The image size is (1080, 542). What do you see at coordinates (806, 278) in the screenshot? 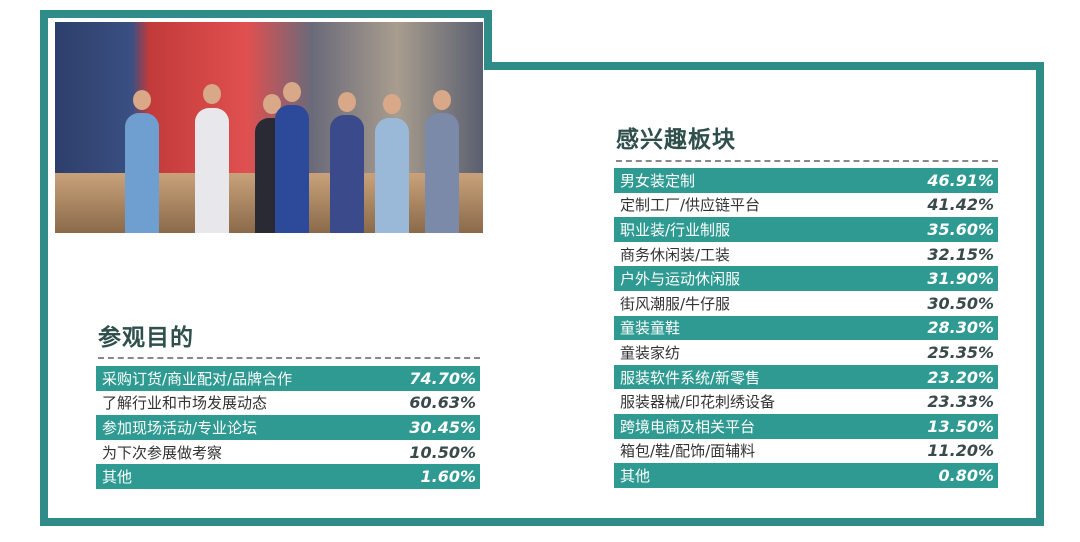
I see `list-item: 户外与运动休闲服 31.90%` at bounding box center [806, 278].